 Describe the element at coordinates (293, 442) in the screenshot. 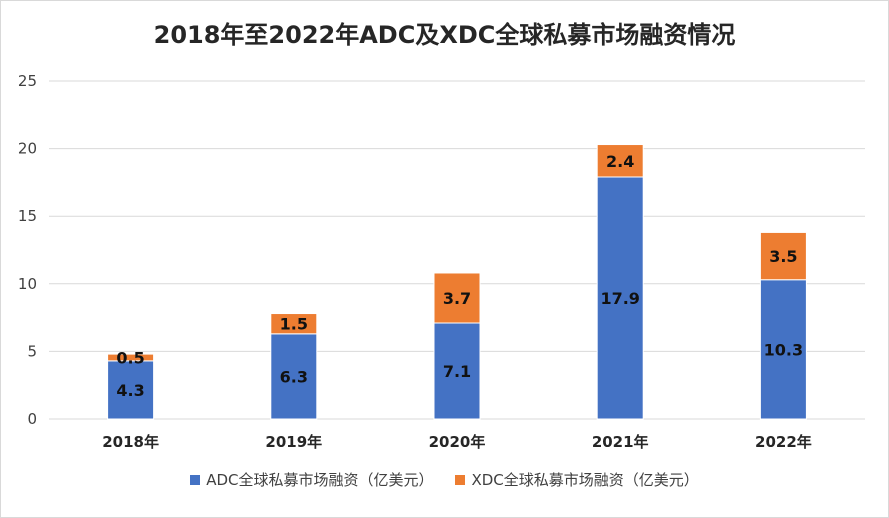

I see `x-tick-label-1: 2019年` at that location.